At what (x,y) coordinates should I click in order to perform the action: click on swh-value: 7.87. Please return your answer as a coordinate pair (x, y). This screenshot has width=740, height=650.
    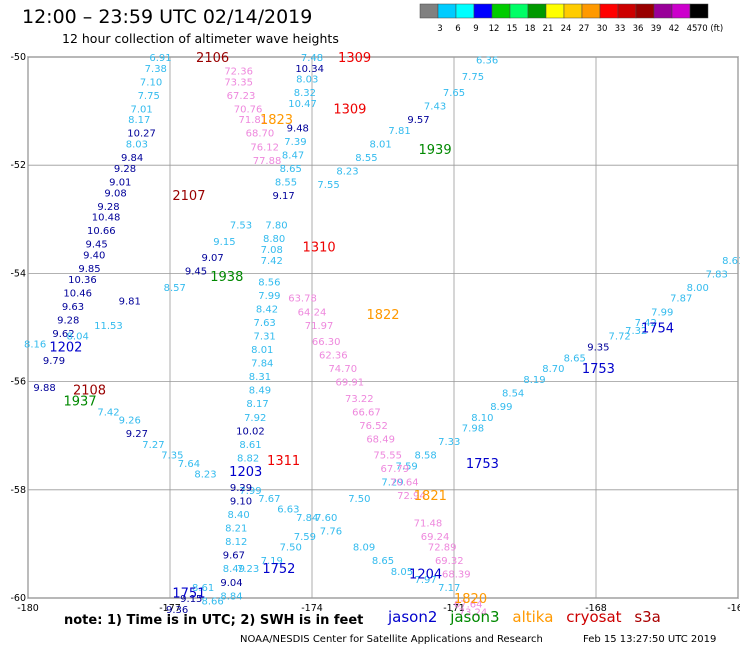
    Looking at the image, I should click on (681, 299).